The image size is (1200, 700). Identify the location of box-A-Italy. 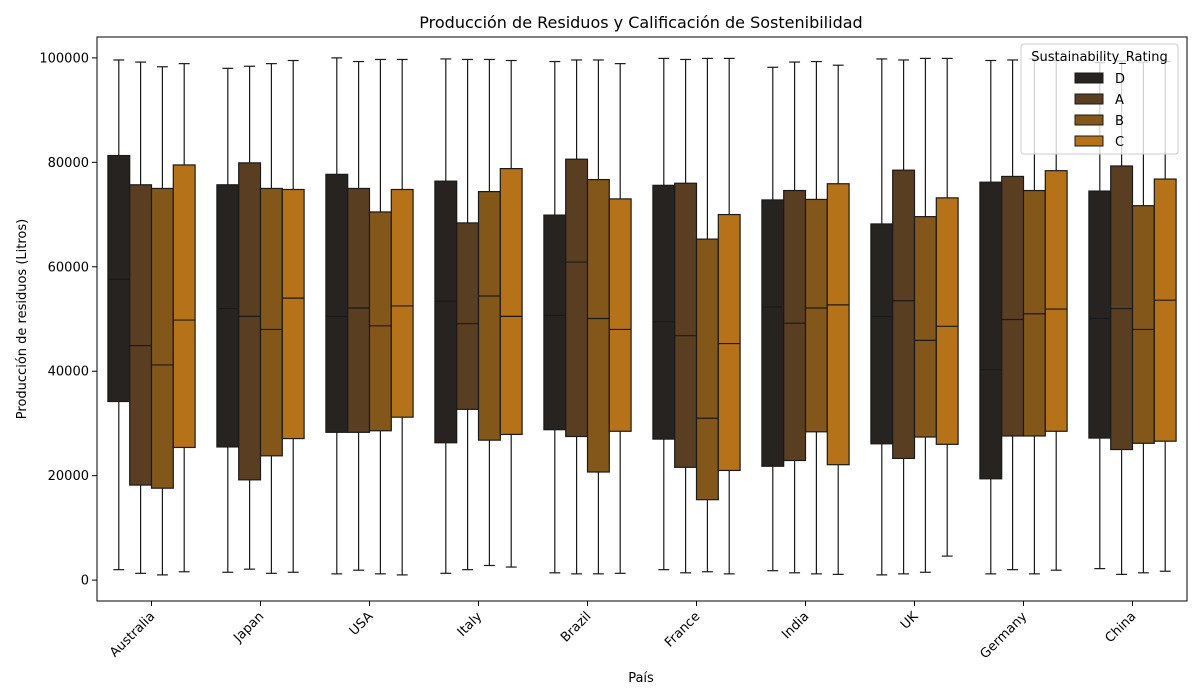
(468, 314).